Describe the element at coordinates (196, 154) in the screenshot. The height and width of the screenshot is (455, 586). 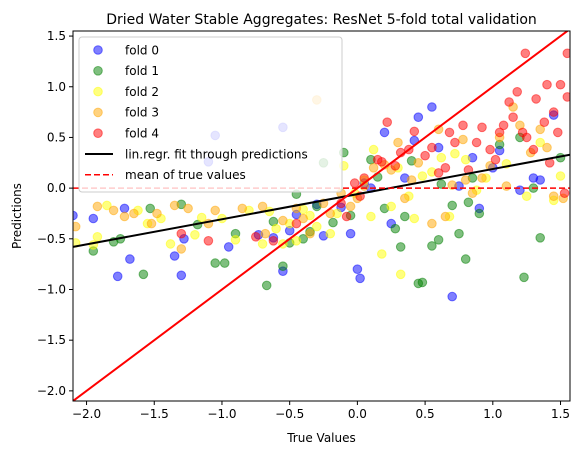
I see `legend-entry: lin.regr. fit through predictions` at that location.